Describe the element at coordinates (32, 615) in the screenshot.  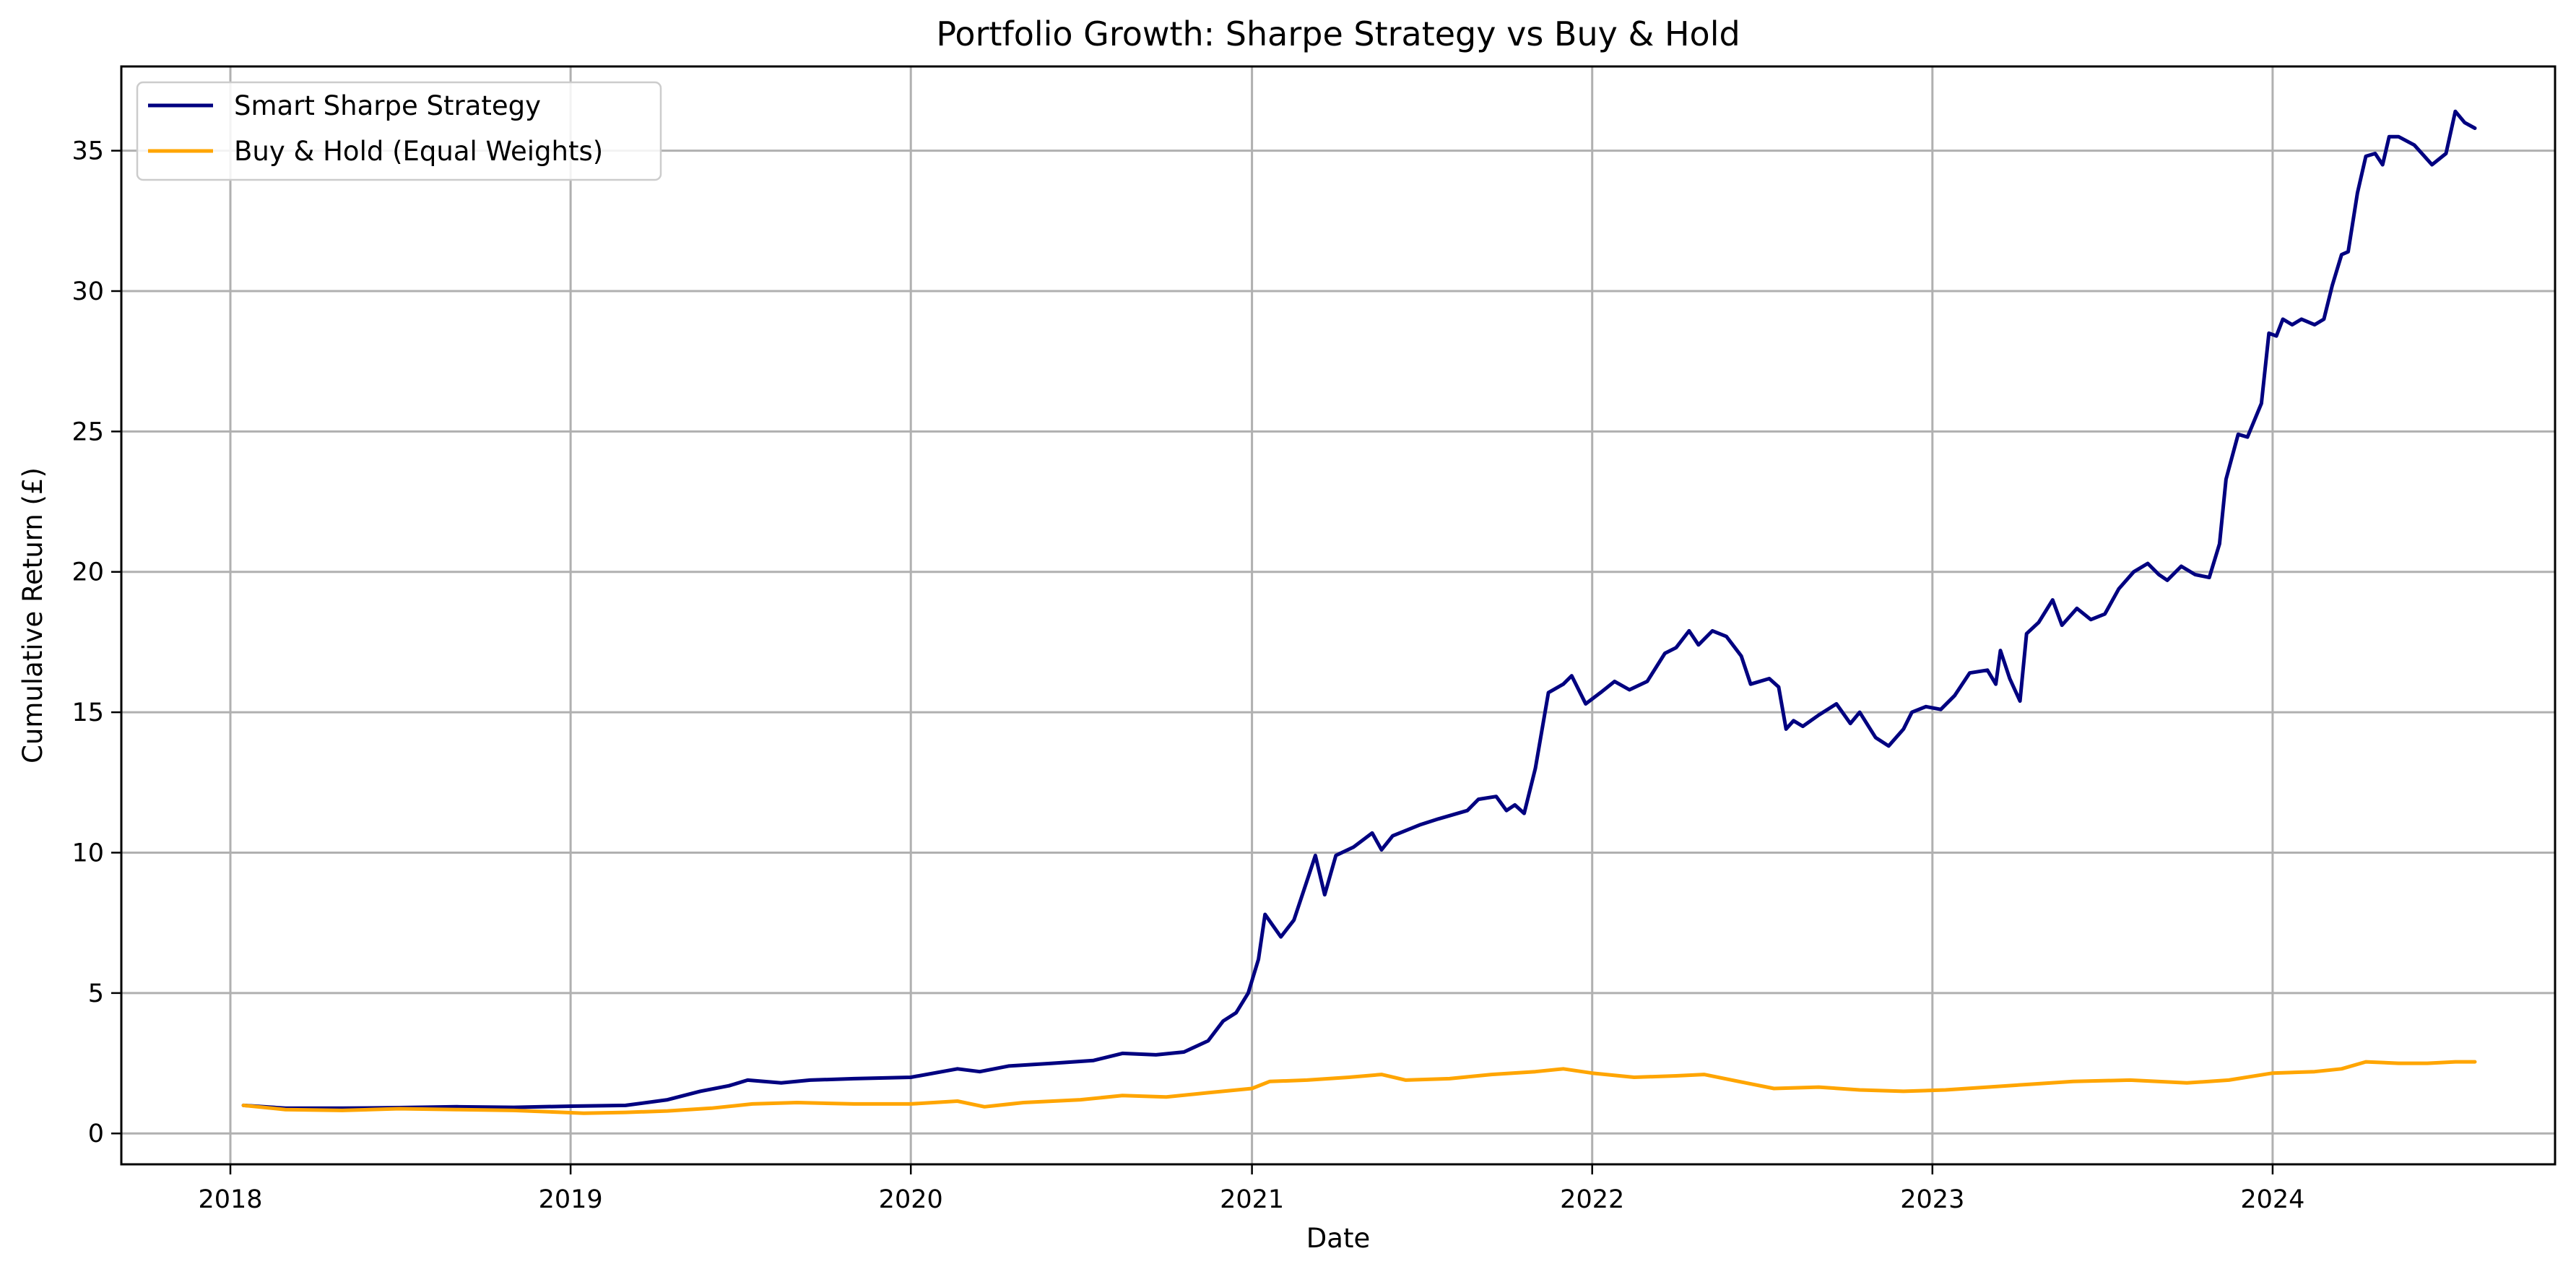
I see `y-axis-label: Cumulative Return (£)` at that location.